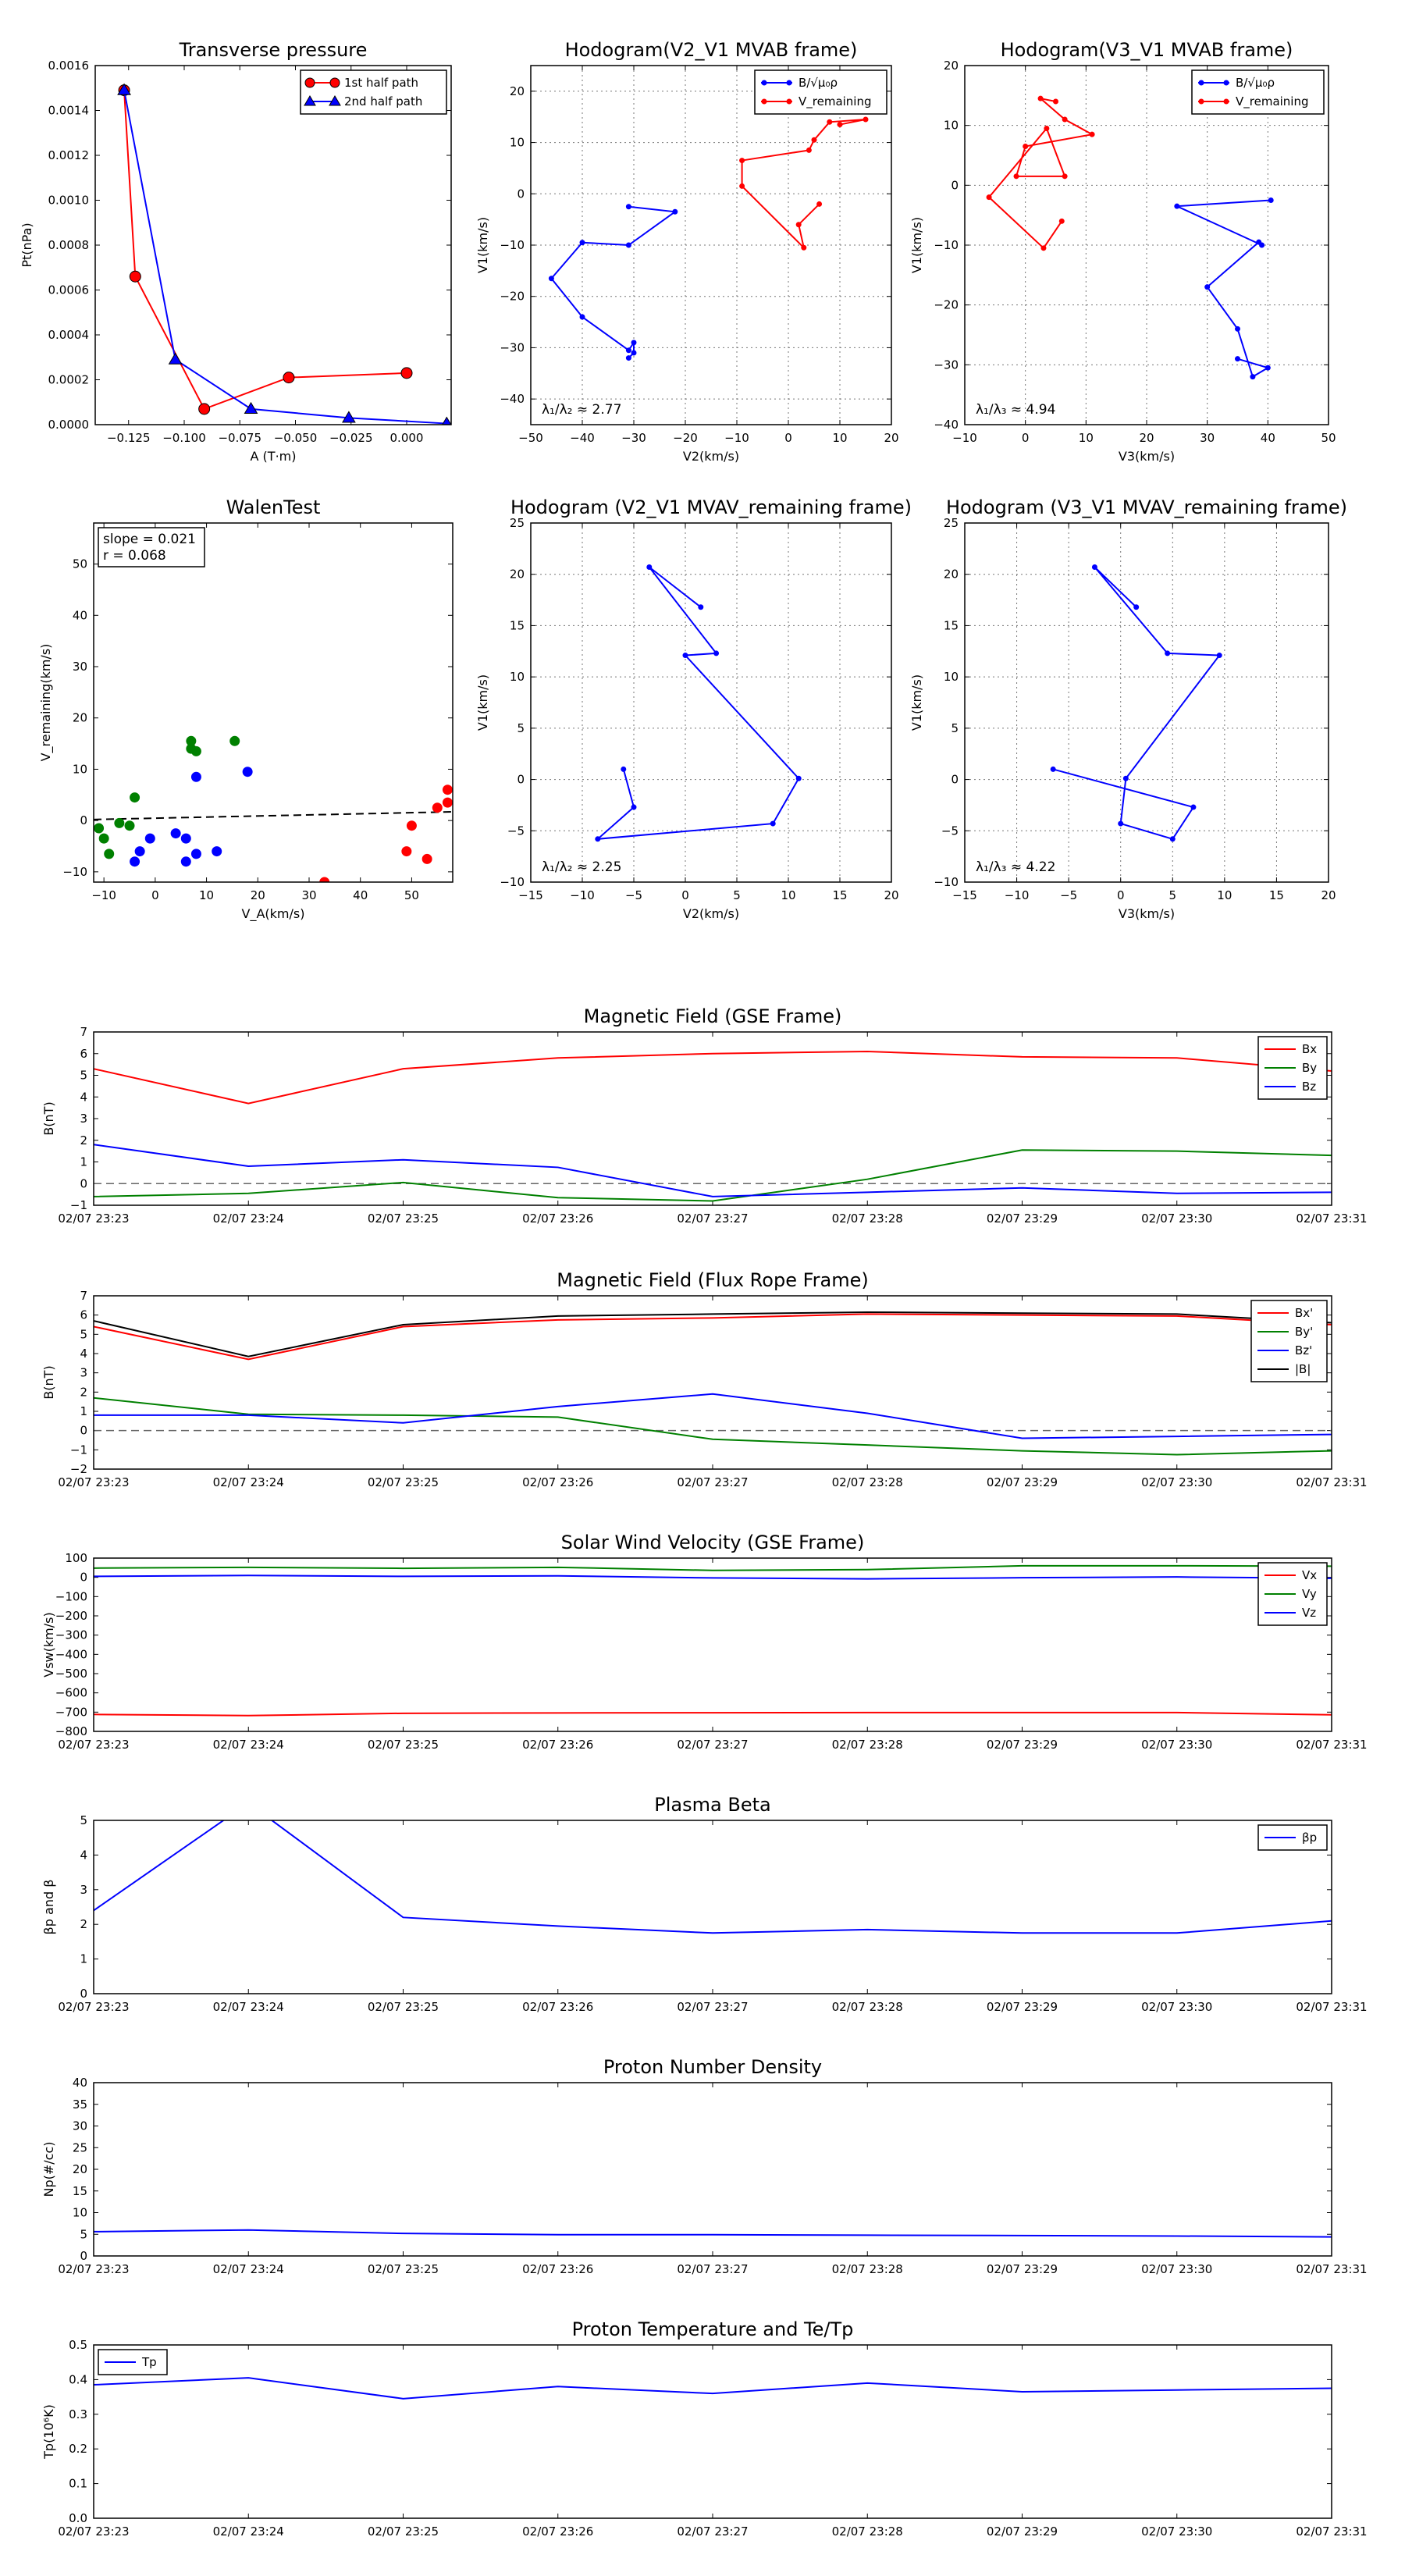  Describe the element at coordinates (1147, 50) in the screenshot. I see `chart-title: Hodogram(V3_V1 MVAB frame)` at that location.